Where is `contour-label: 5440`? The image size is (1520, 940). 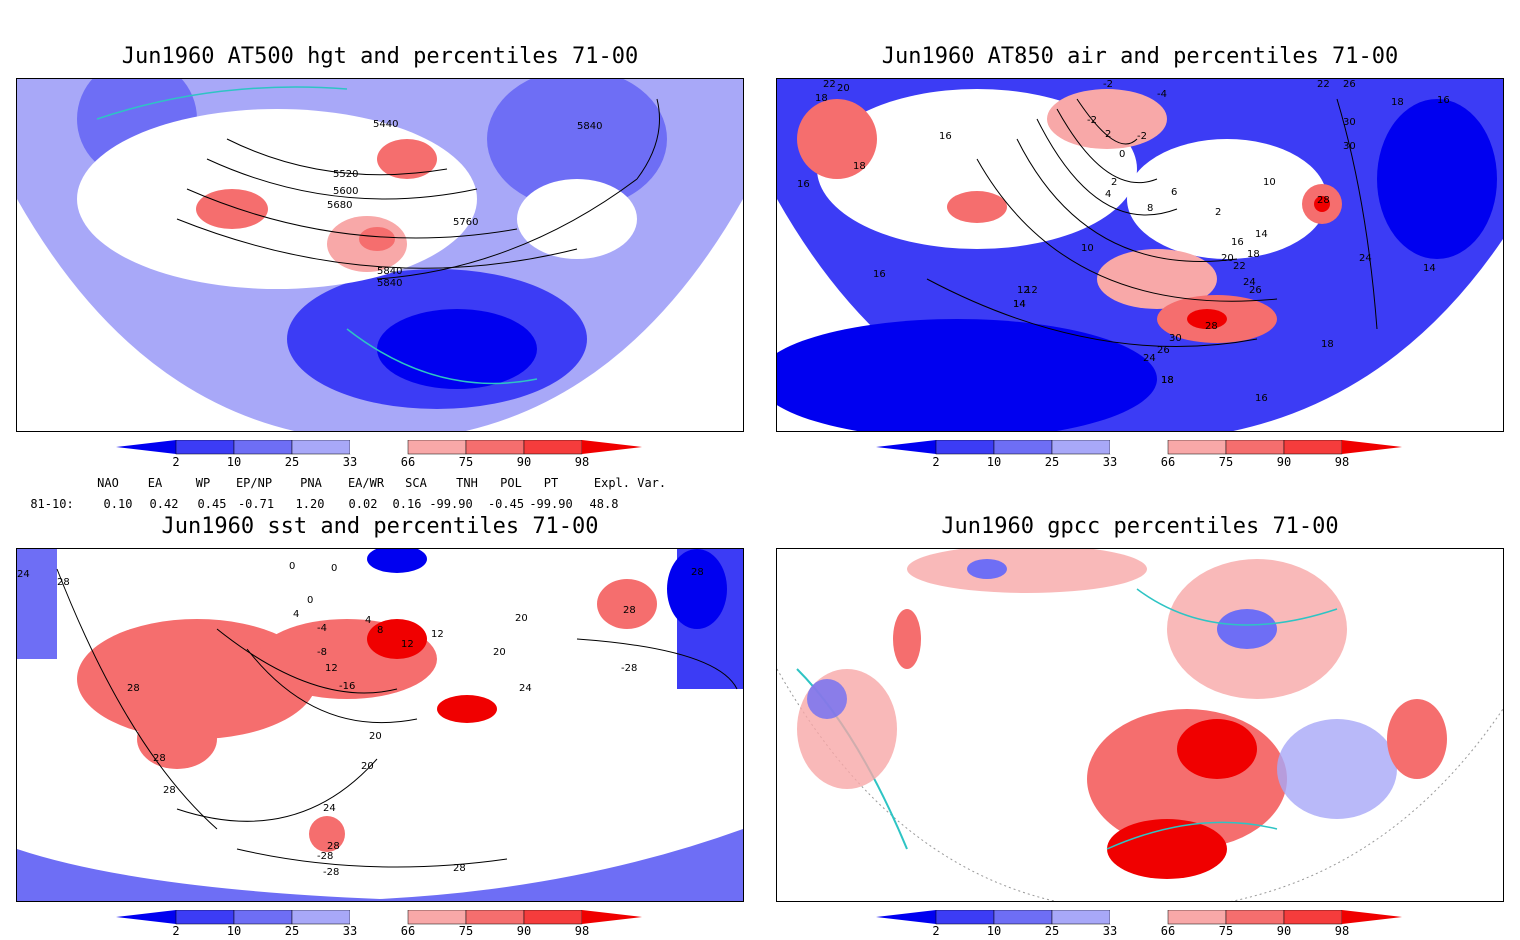
contour-label: 5440 is located at coordinates (385, 124).